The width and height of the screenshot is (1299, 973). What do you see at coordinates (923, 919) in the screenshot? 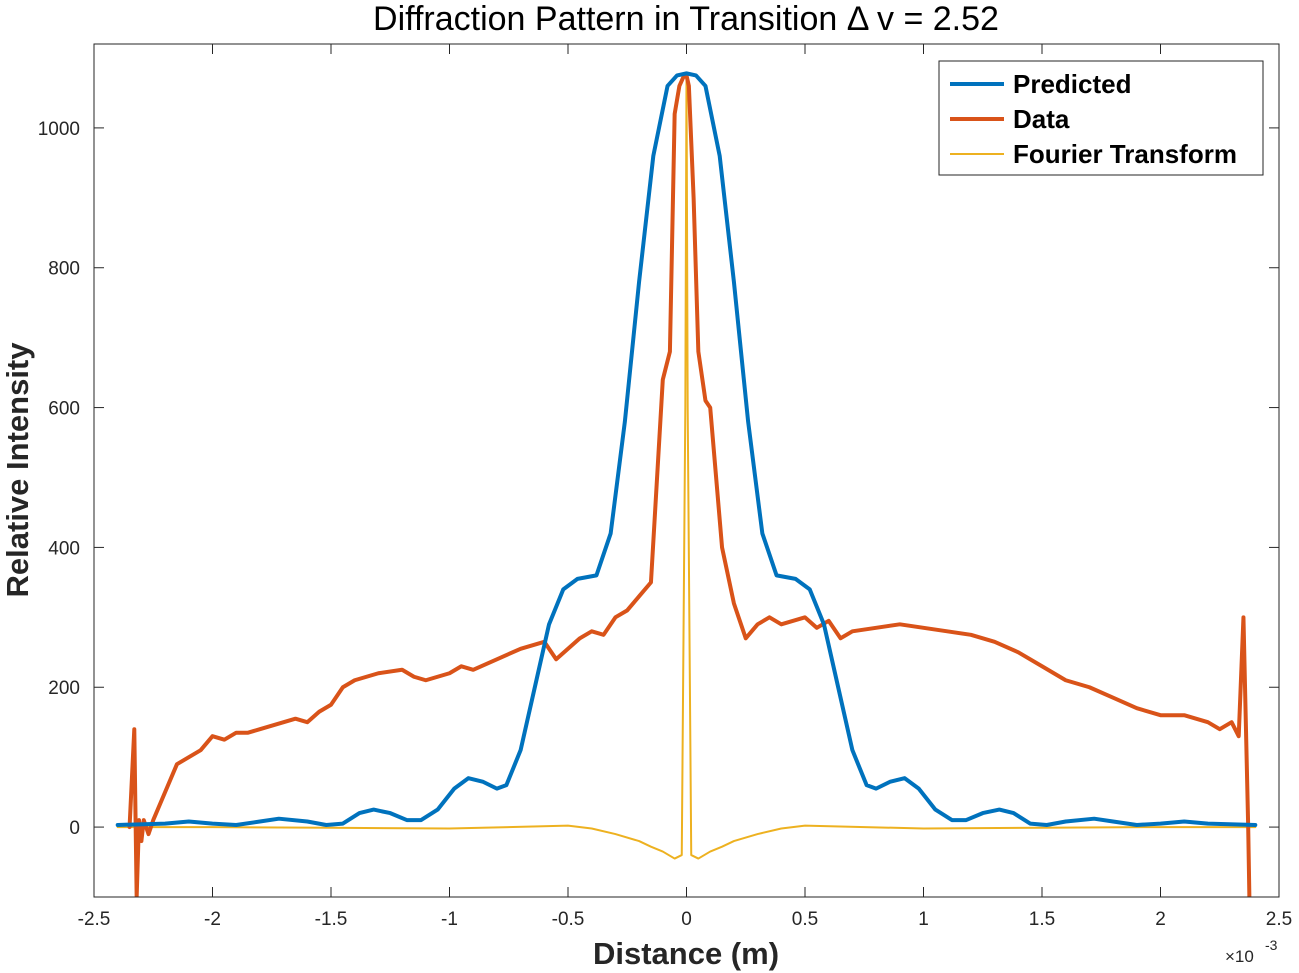
I see `x-tick-label: 1` at bounding box center [923, 919].